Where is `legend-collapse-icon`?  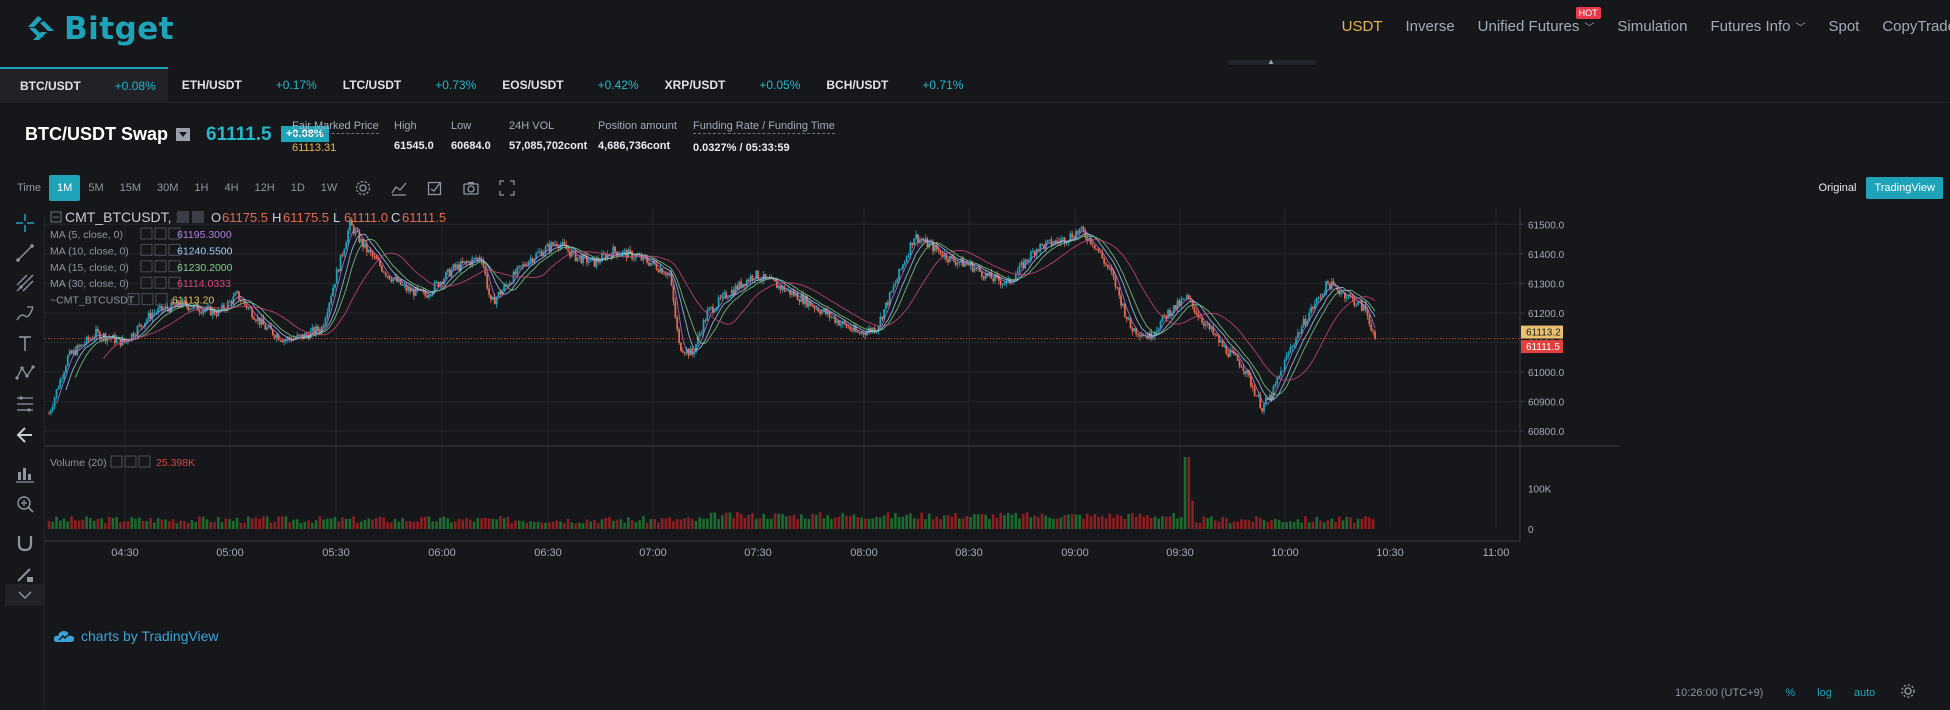 legend-collapse-icon is located at coordinates (56, 217).